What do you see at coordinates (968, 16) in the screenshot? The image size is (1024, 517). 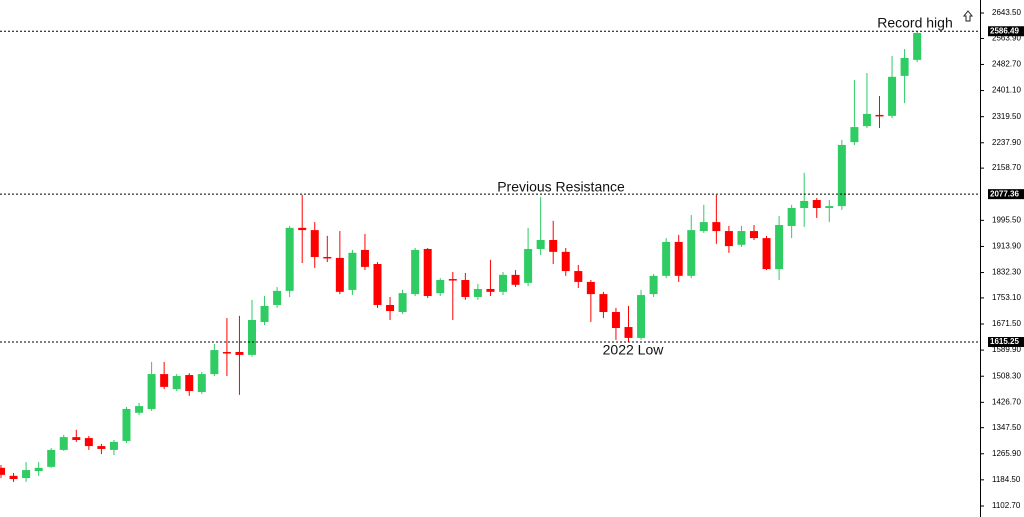 I see `arrow-icon` at bounding box center [968, 16].